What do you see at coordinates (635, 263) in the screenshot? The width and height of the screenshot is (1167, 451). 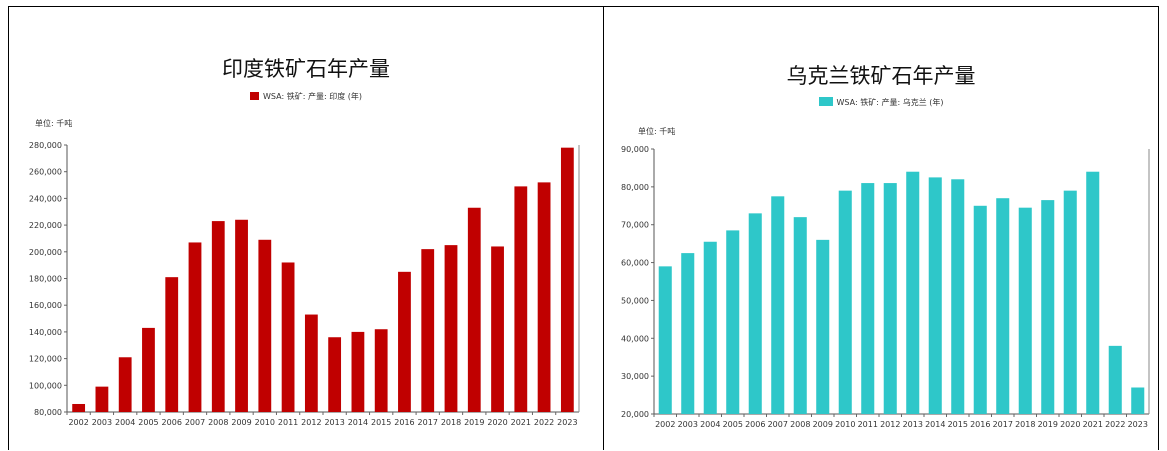 I see `y-tick-label: 60,000` at bounding box center [635, 263].